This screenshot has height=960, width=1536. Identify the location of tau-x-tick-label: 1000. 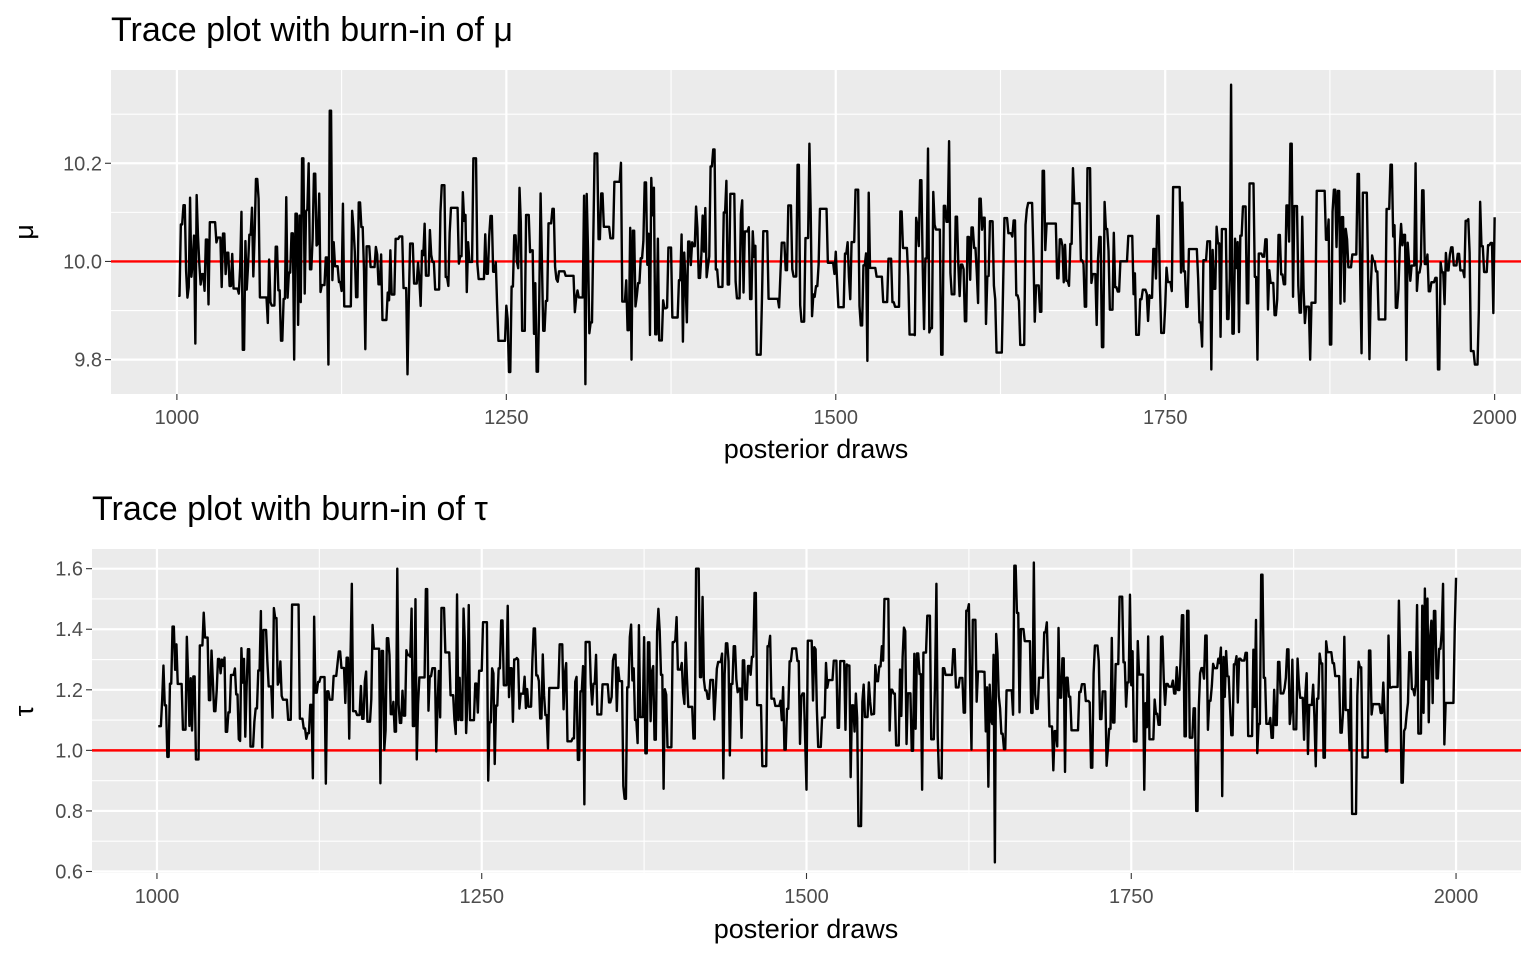
(157, 897).